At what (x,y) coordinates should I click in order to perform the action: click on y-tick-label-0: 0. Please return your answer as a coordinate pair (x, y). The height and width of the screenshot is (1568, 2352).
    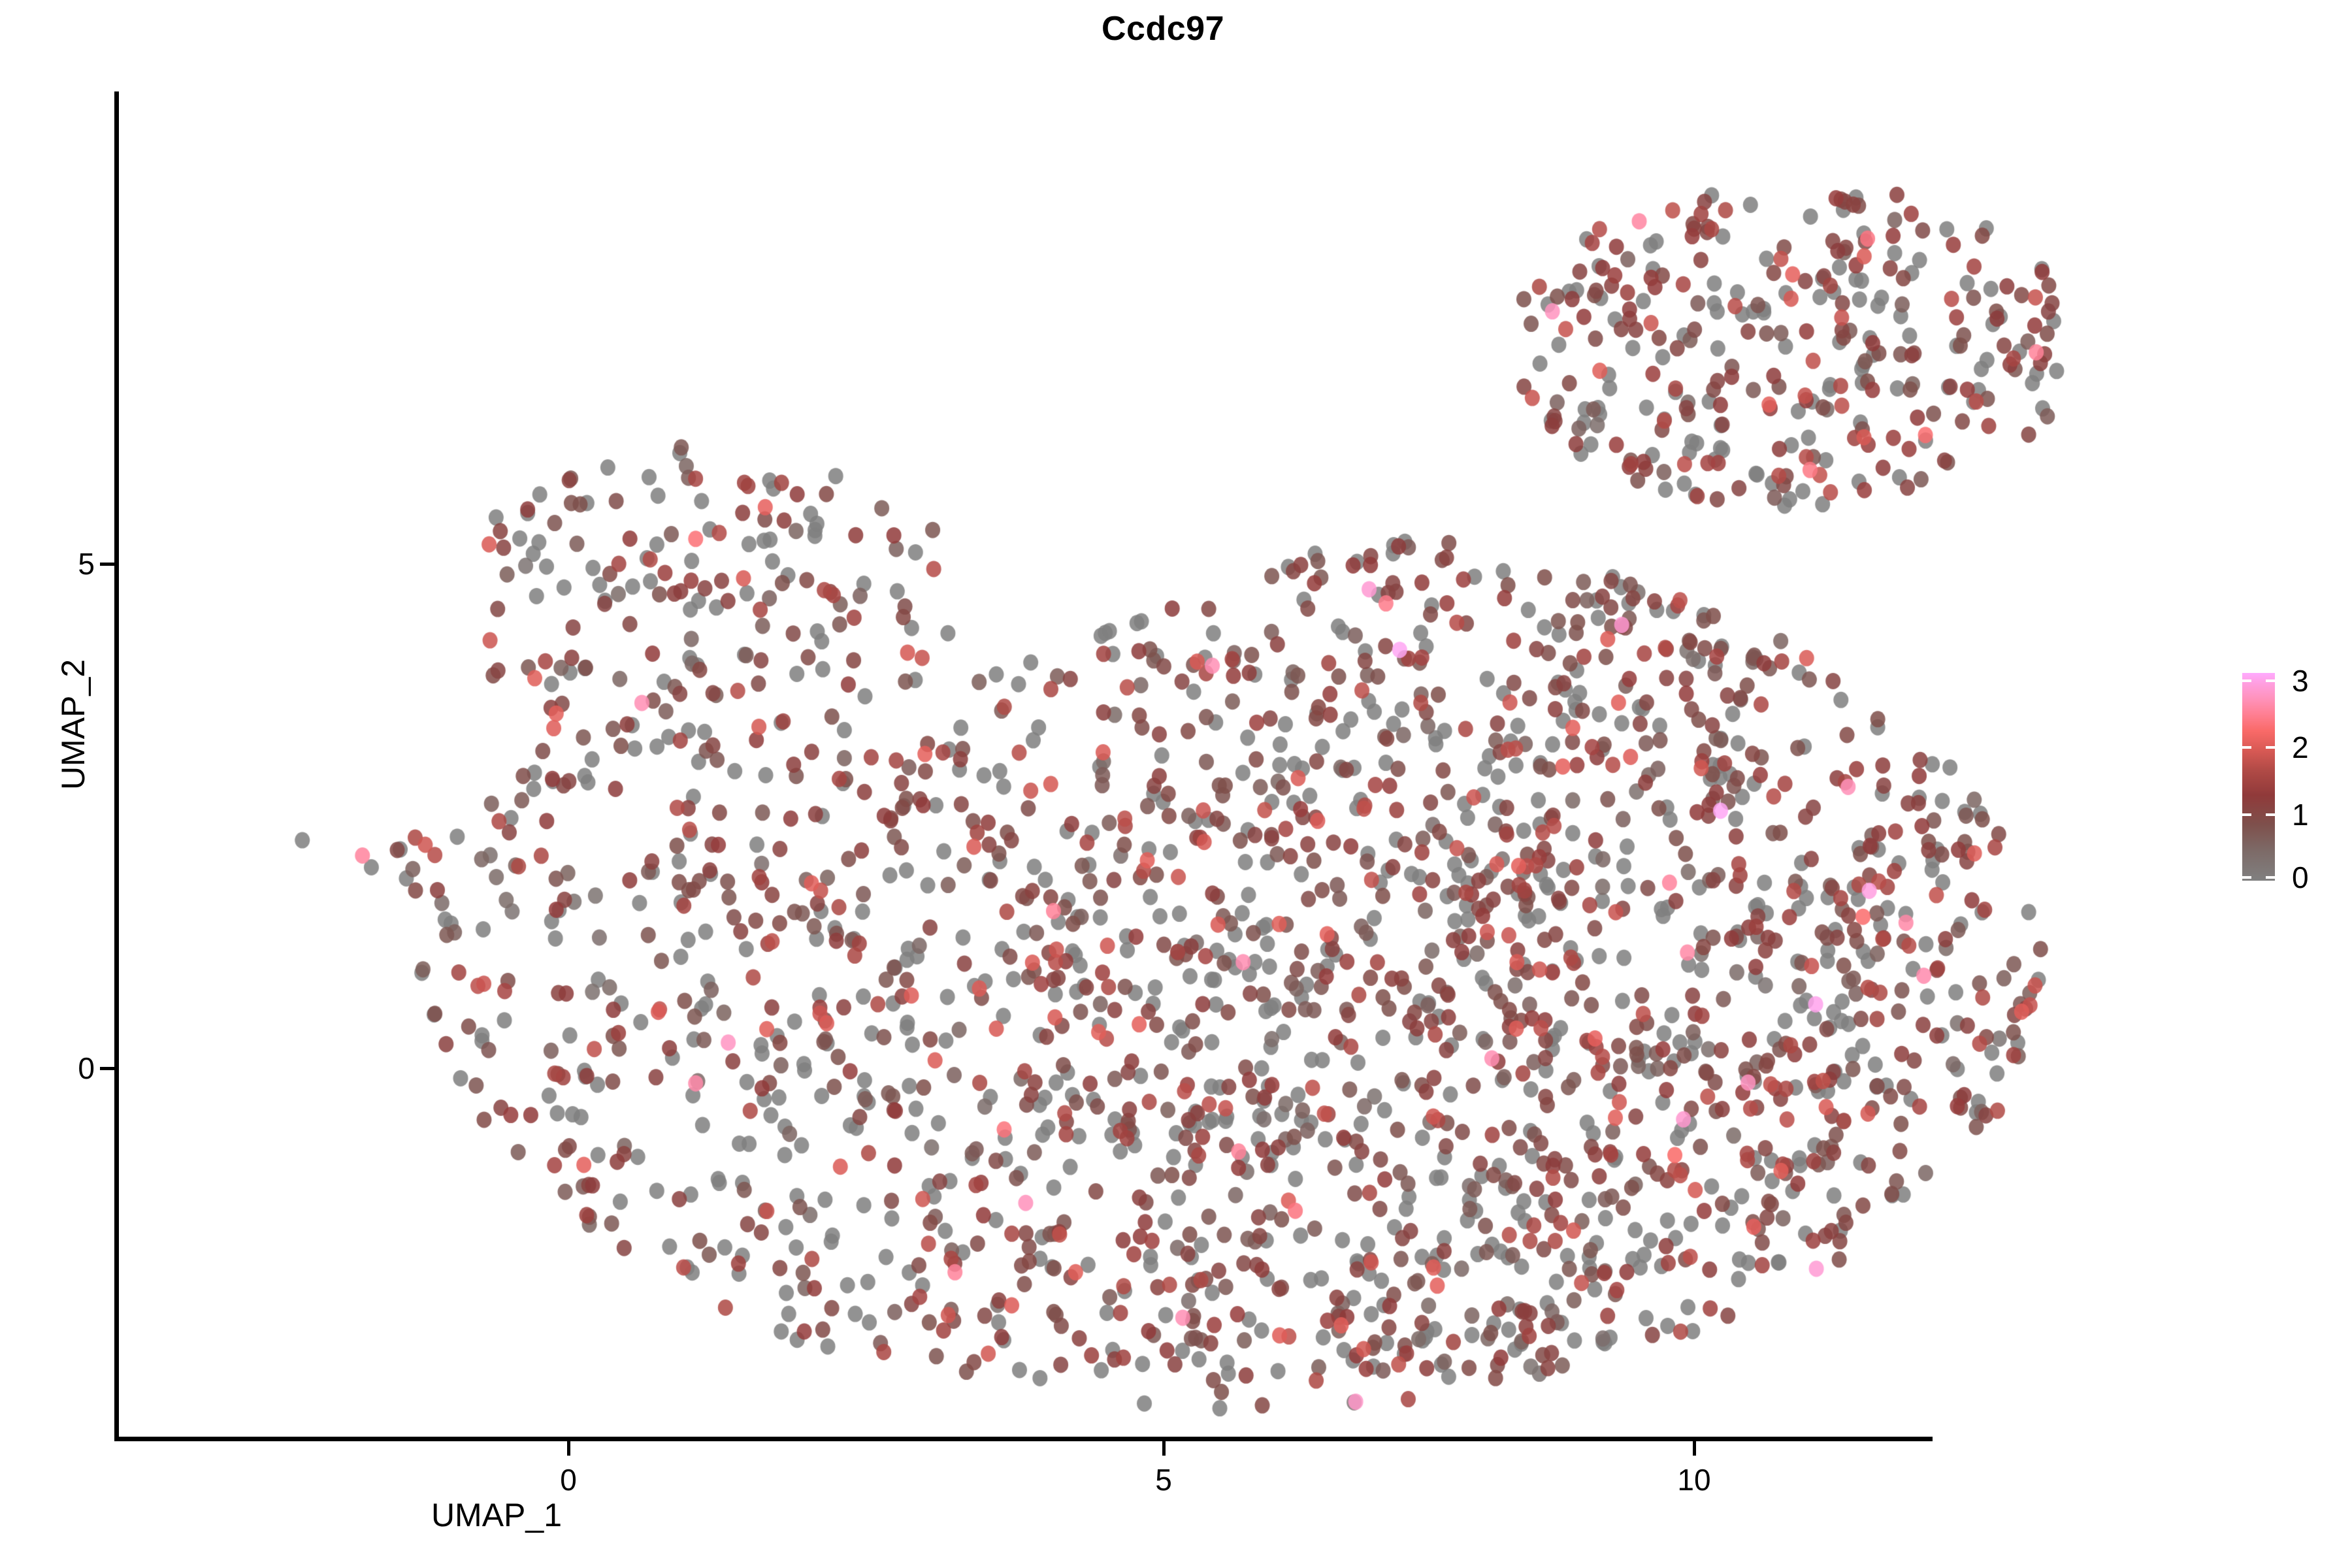
    Looking at the image, I should click on (86, 1068).